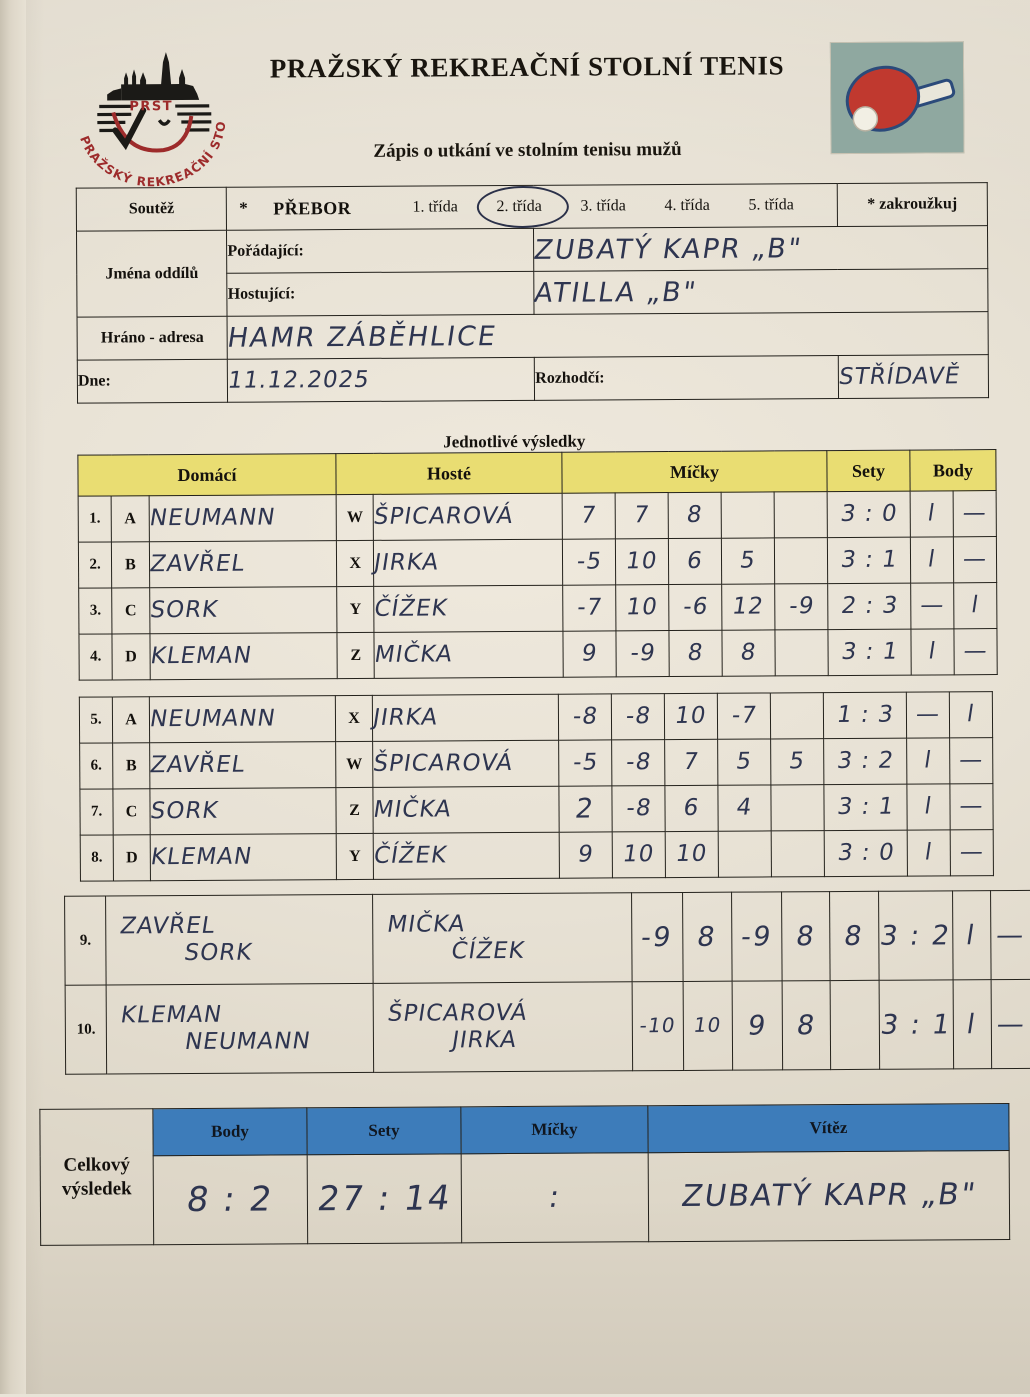 Image resolution: width=1030 pixels, height=1397 pixels. What do you see at coordinates (691, 762) in the screenshot?
I see `ball-score-3: 7` at bounding box center [691, 762].